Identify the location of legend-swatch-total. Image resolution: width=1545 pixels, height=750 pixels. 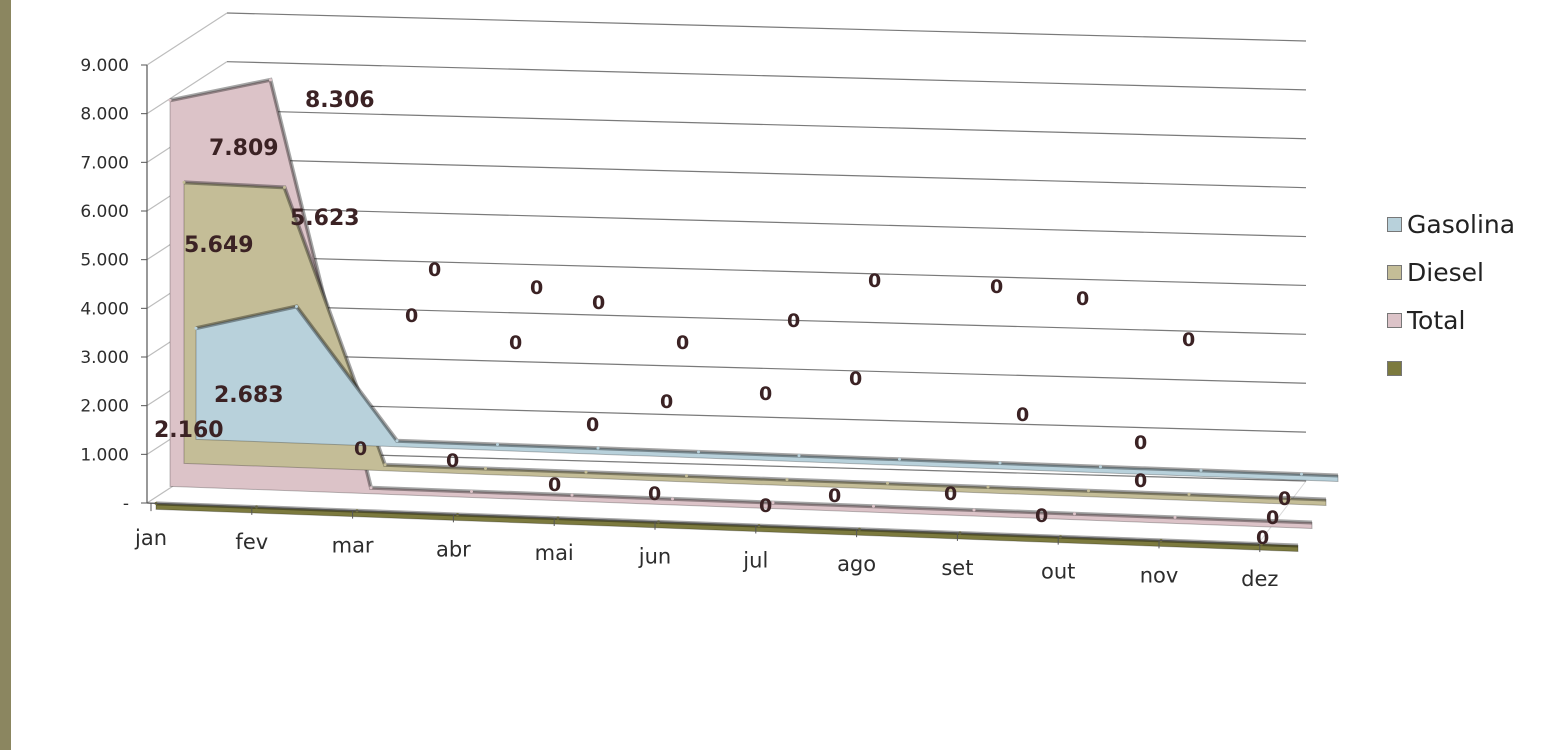
(1394, 320).